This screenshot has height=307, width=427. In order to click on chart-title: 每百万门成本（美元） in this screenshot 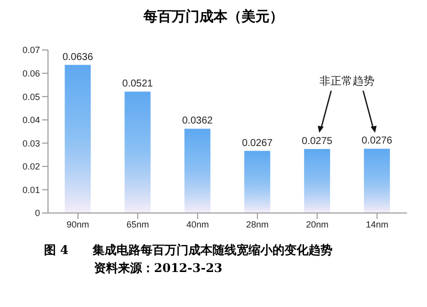, I will do `click(213, 17)`.